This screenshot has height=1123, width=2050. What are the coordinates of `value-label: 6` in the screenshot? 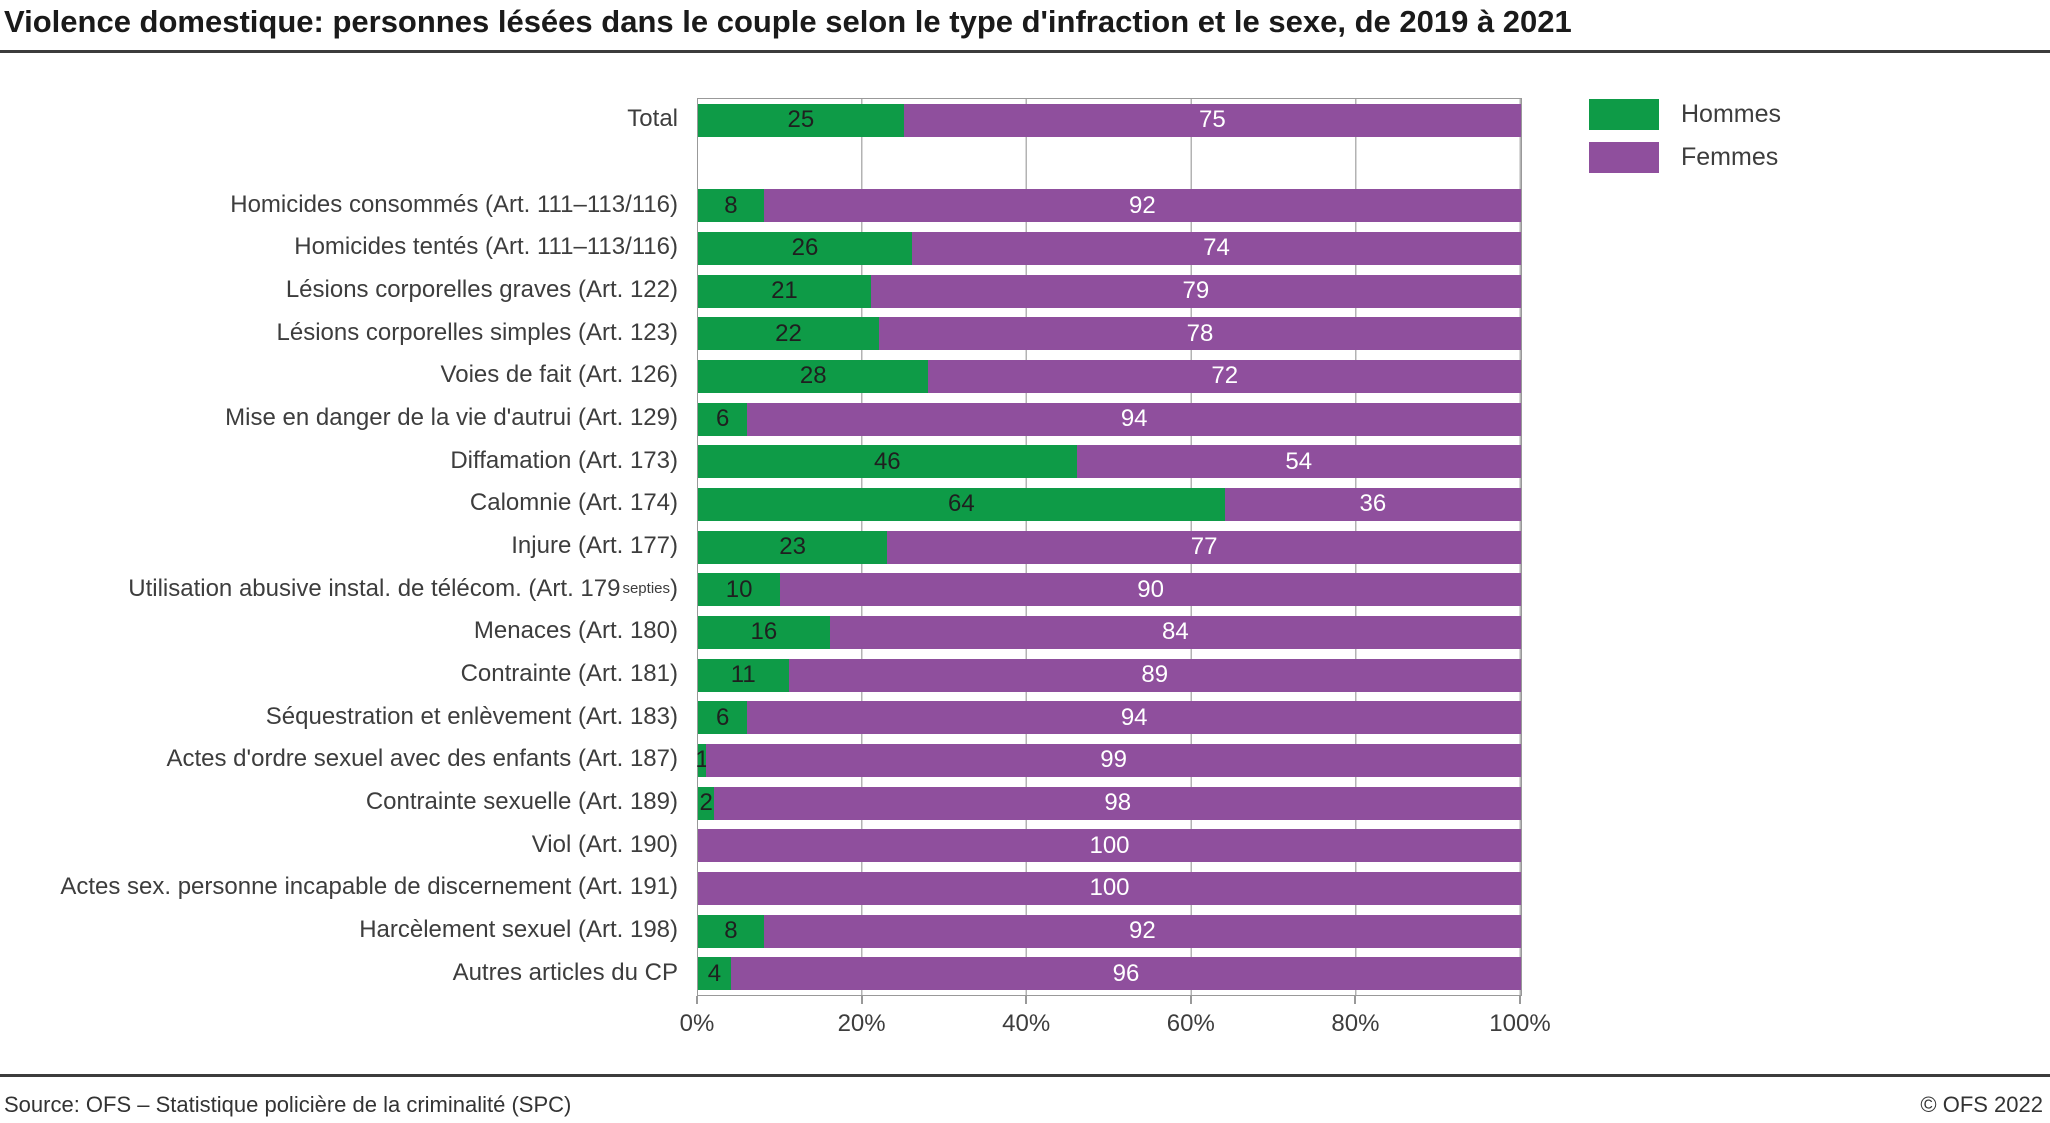 It's located at (723, 717).